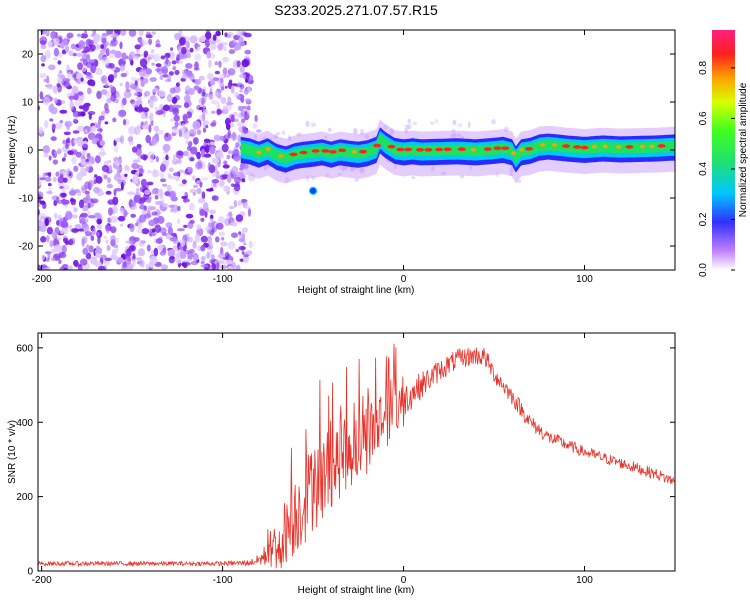 The width and height of the screenshot is (750, 600). Describe the element at coordinates (356, 290) in the screenshot. I see `spectrogram-x-axis-label: Height of straight line (km)` at that location.